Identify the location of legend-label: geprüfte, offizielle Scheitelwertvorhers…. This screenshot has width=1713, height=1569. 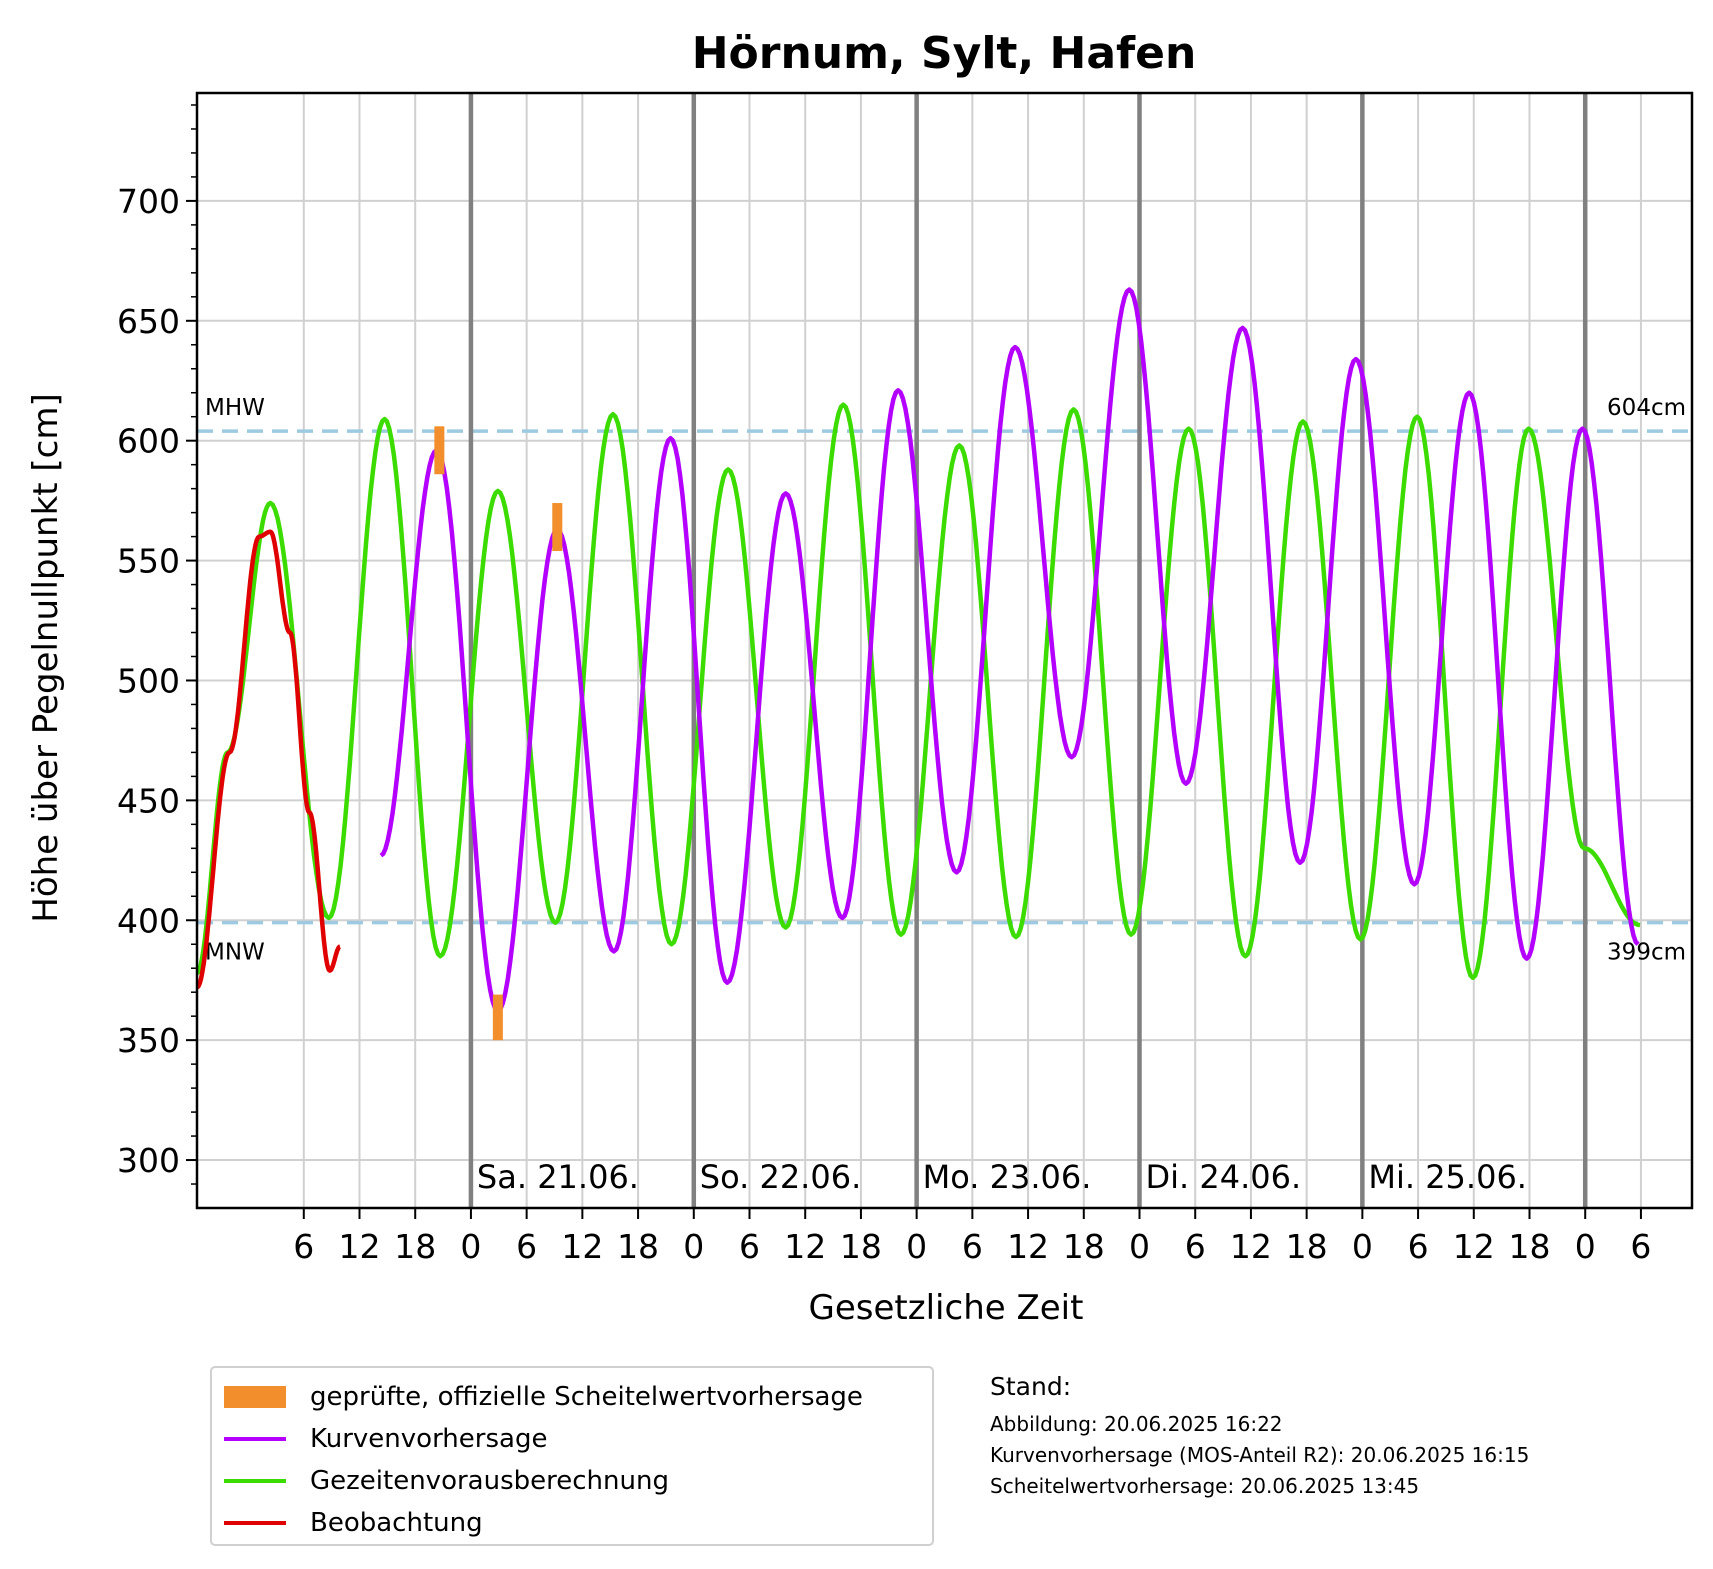
(586, 1397).